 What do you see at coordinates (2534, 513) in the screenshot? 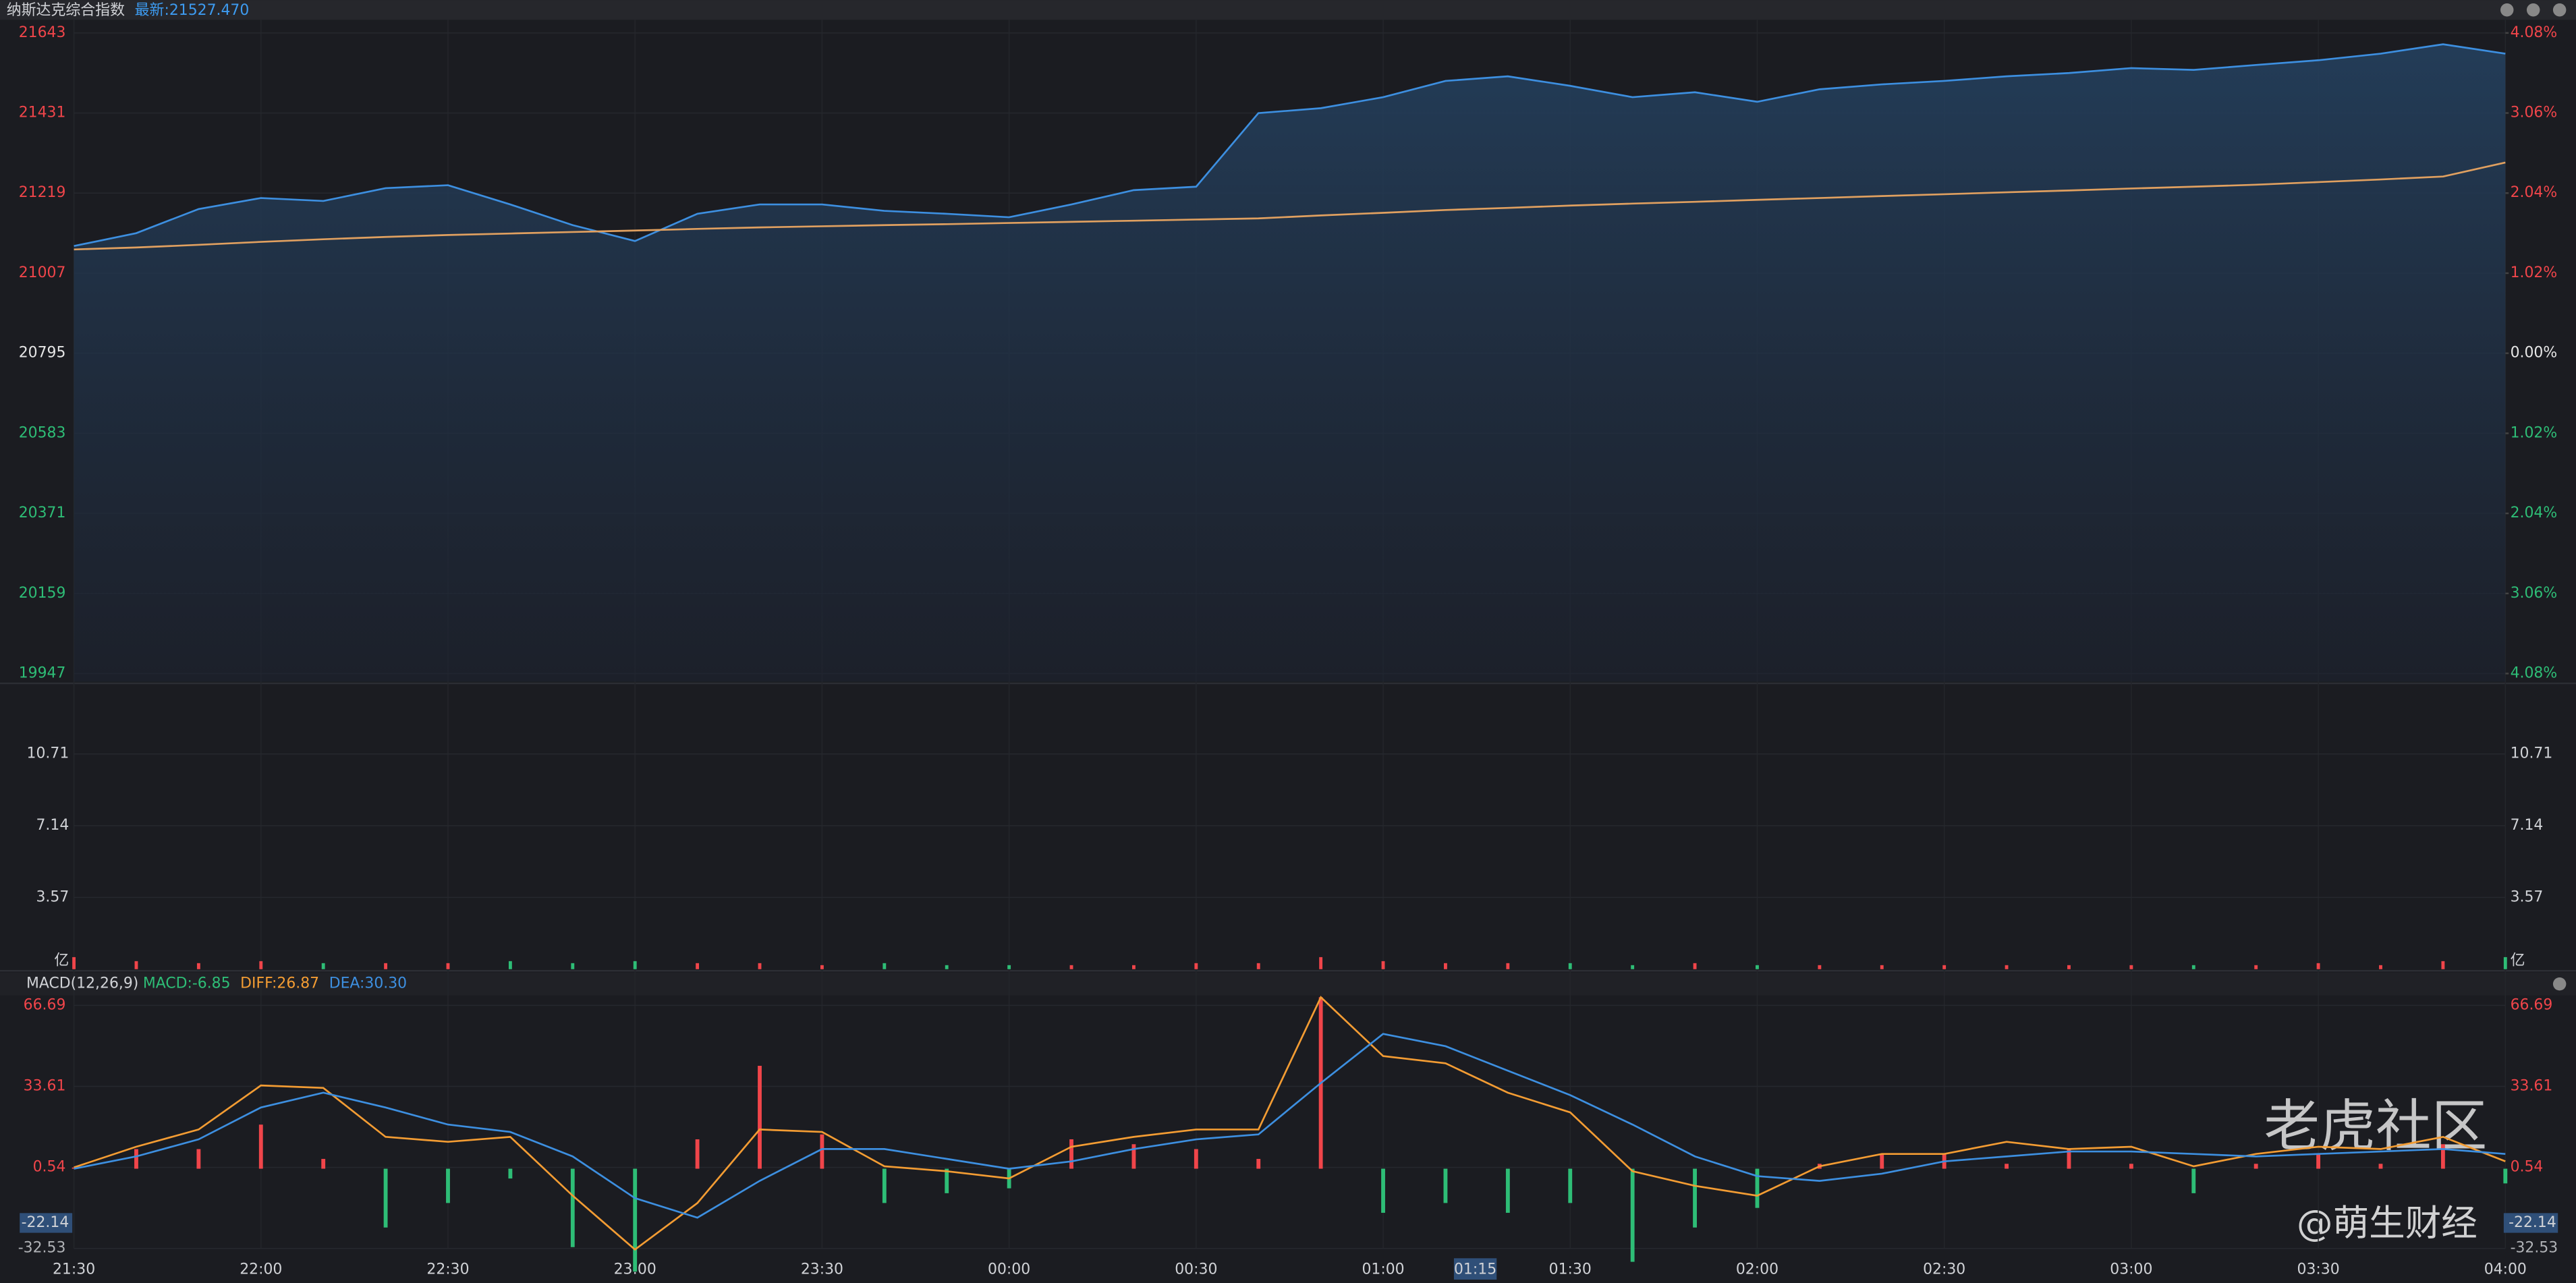
I see `y2-tick-label: 2.04%` at bounding box center [2534, 513].